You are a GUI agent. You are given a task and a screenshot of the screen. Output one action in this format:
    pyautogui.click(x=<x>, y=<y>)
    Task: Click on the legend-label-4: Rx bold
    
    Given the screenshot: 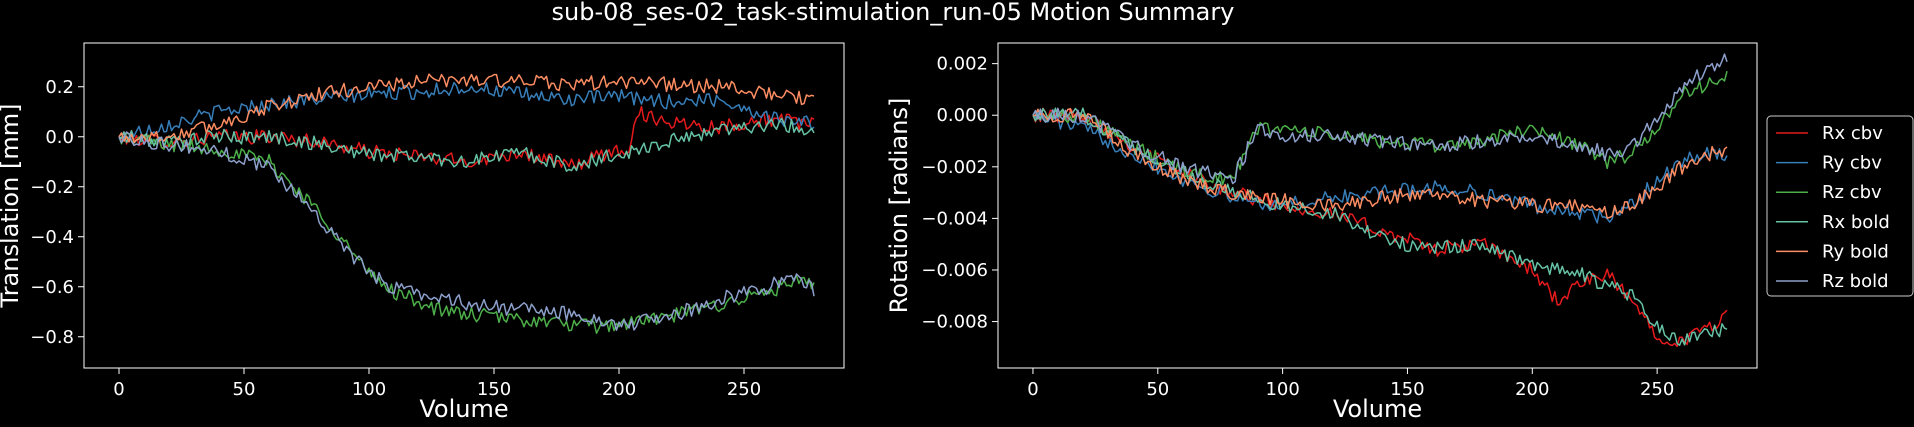 What is the action you would take?
    pyautogui.click(x=1856, y=222)
    